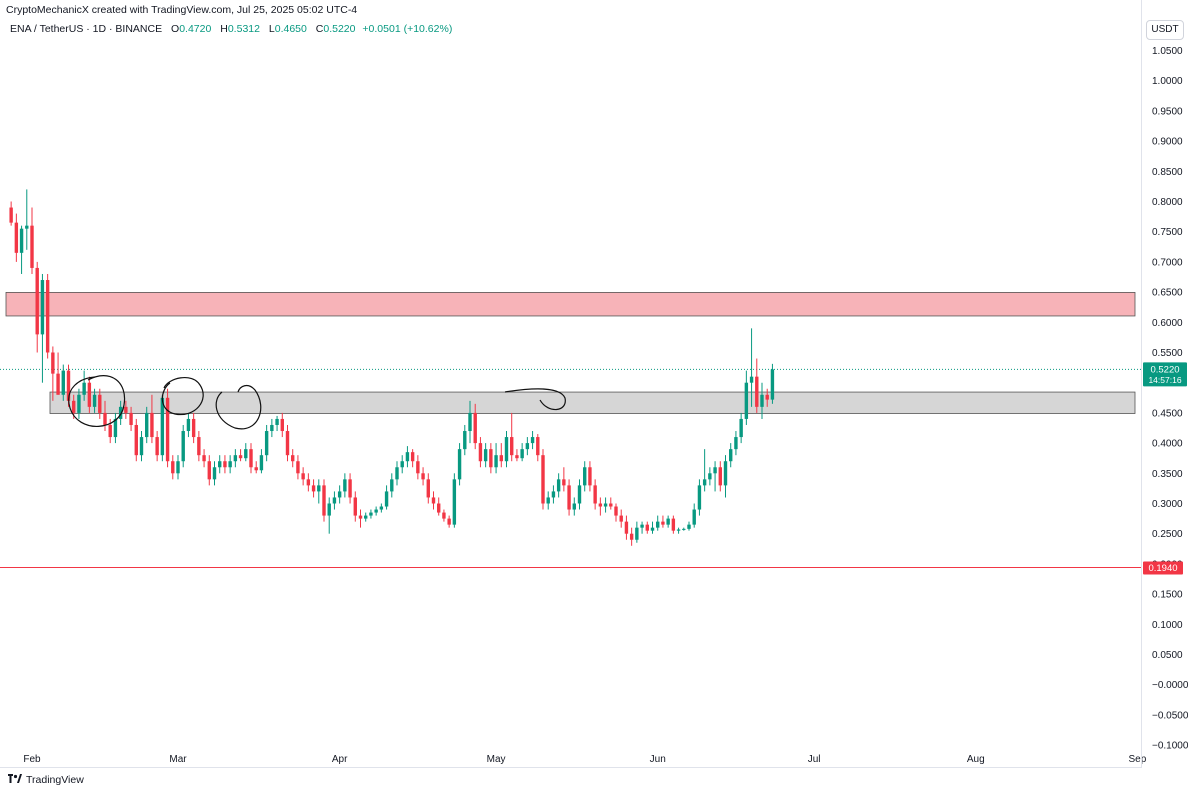 This screenshot has width=1200, height=792. Describe the element at coordinates (1167, 534) in the screenshot. I see `y-tick-label: 0.2500` at that location.